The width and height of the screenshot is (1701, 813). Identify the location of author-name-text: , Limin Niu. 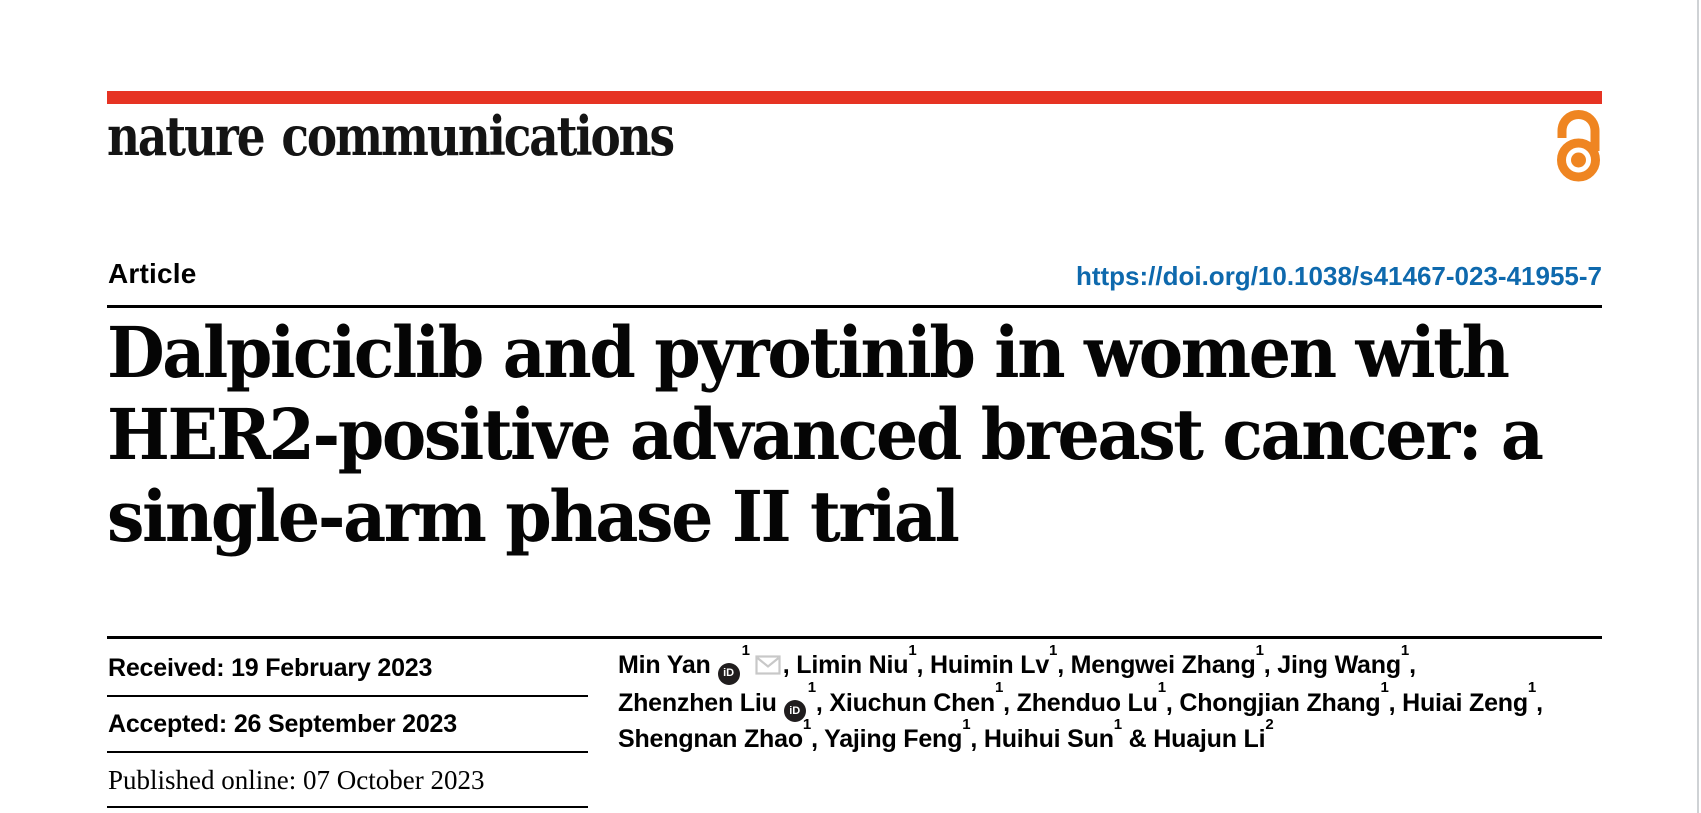
(845, 665).